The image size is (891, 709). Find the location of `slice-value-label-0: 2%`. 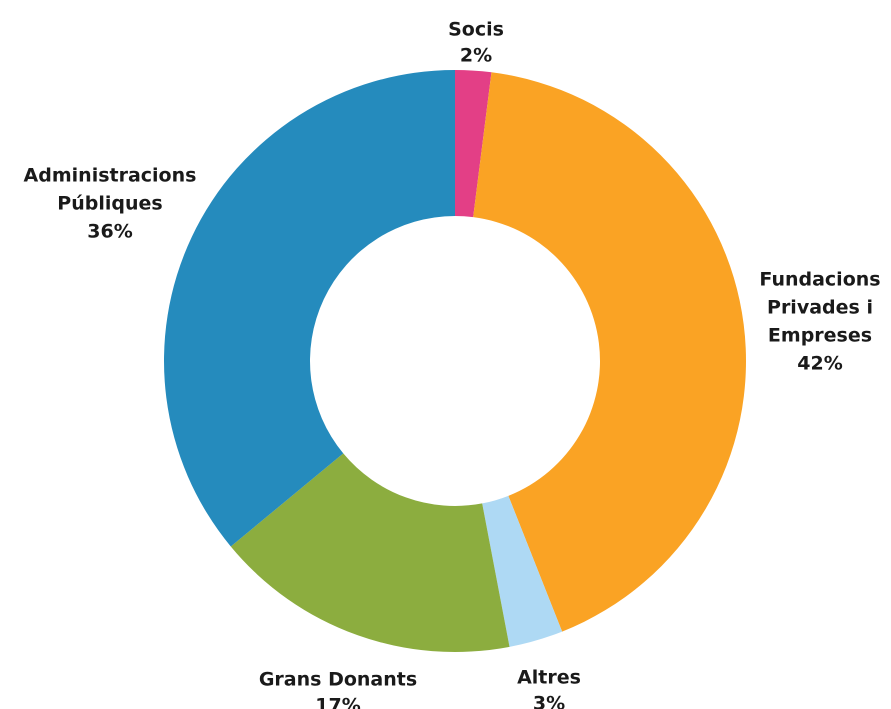

slice-value-label-0: 2% is located at coordinates (476, 56).